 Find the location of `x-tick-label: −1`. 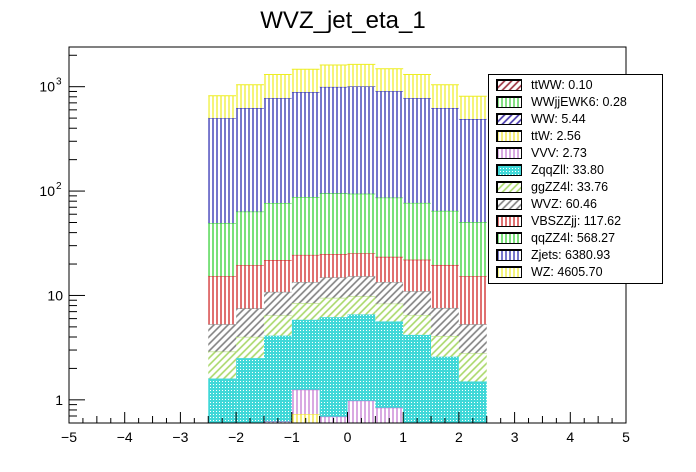

x-tick-label: −1 is located at coordinates (292, 437).